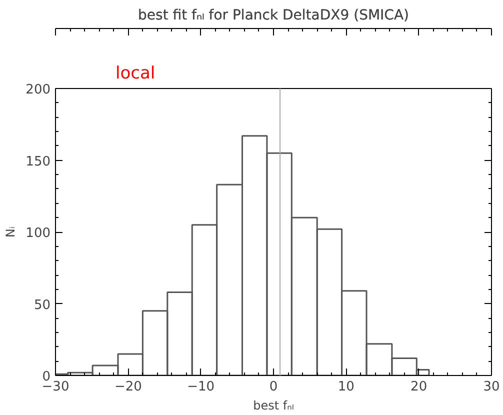 This screenshot has width=503, height=415. What do you see at coordinates (201, 387) in the screenshot?
I see `x-tick-label: −10` at bounding box center [201, 387].